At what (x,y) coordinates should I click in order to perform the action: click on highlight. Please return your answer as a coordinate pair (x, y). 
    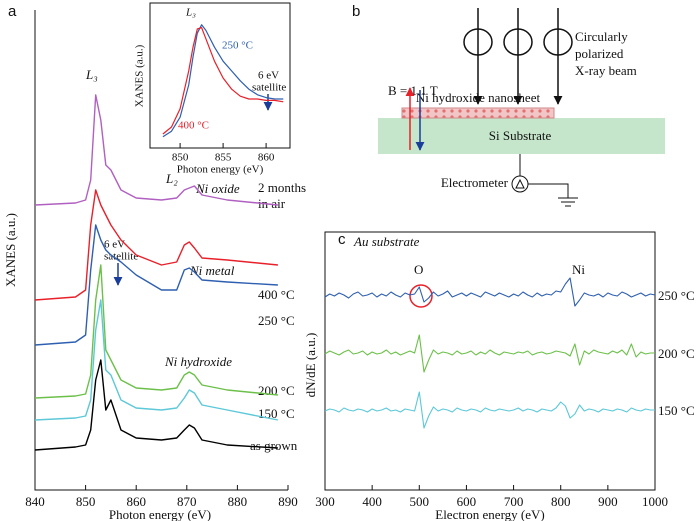
    Looking at the image, I should click on (421, 296).